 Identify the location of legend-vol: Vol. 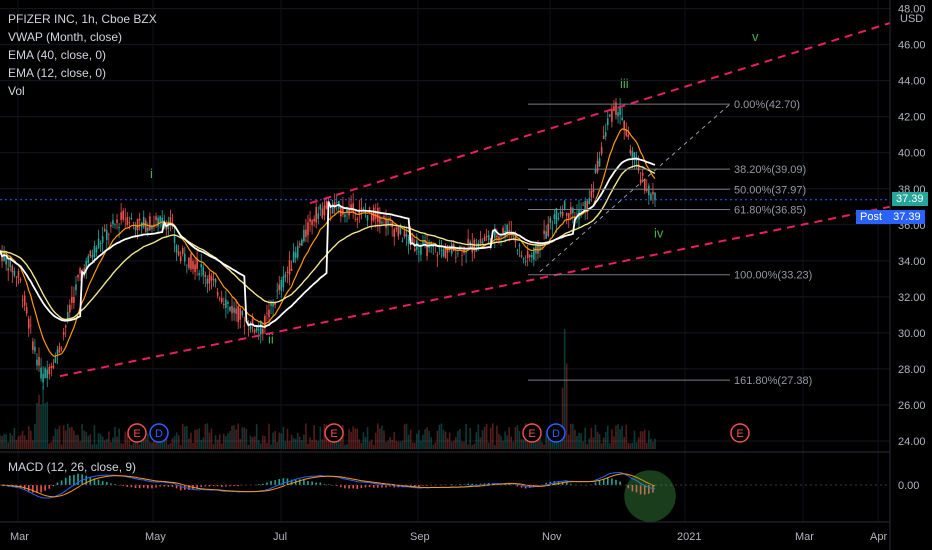
(16, 91).